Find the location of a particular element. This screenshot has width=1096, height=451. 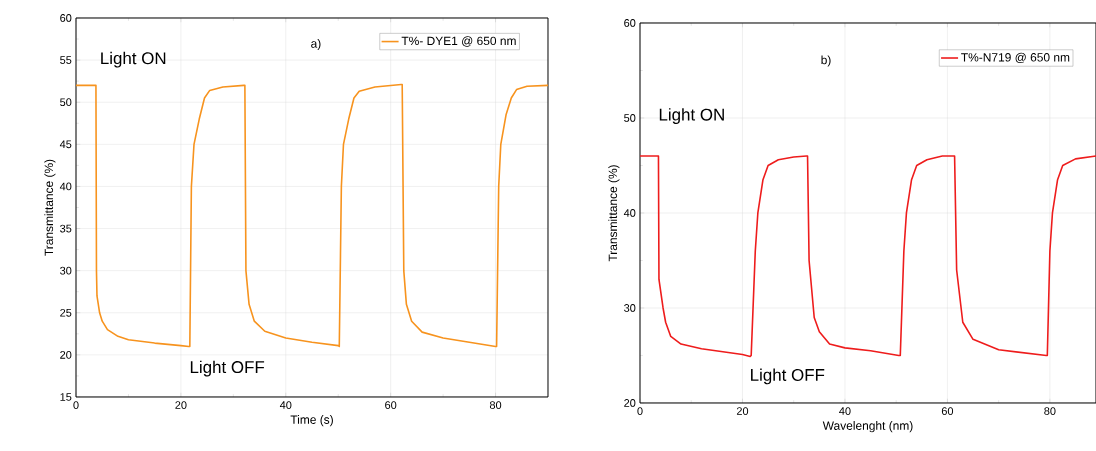

y-tick-label: 35 is located at coordinates (66, 228).